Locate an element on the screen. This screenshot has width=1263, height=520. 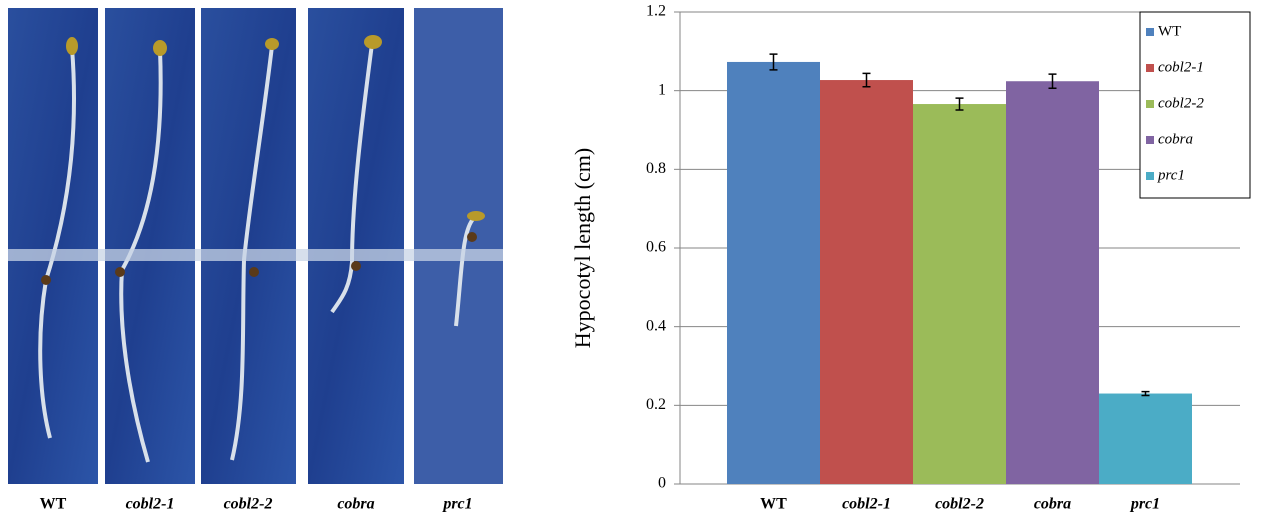
legend-label: prc1 is located at coordinates (1171, 175).